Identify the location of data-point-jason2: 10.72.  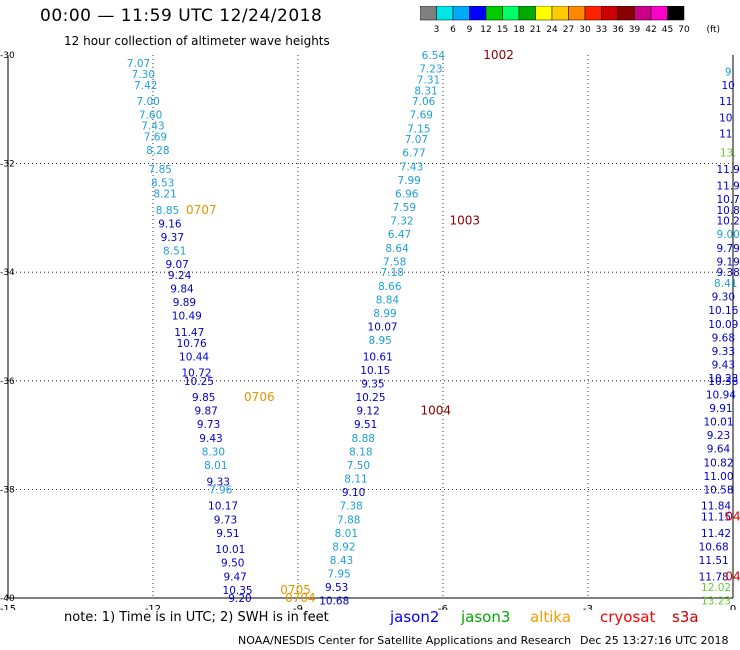
(196, 374).